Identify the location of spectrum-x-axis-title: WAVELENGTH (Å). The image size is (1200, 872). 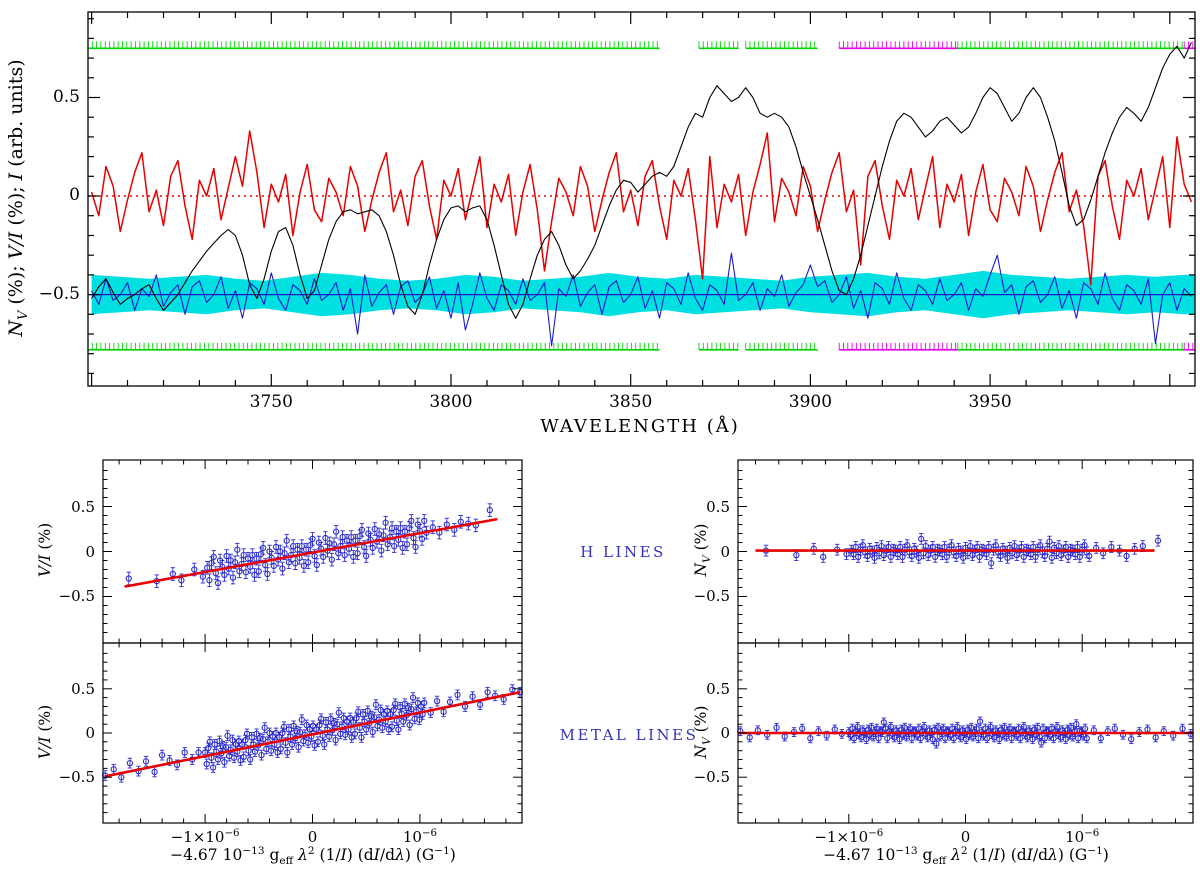
(640, 426).